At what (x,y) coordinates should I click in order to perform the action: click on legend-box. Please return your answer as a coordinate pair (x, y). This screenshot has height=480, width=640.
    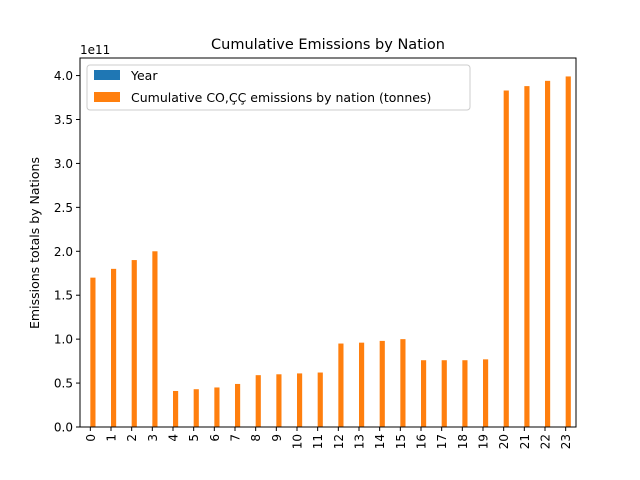
    Looking at the image, I should click on (278, 87).